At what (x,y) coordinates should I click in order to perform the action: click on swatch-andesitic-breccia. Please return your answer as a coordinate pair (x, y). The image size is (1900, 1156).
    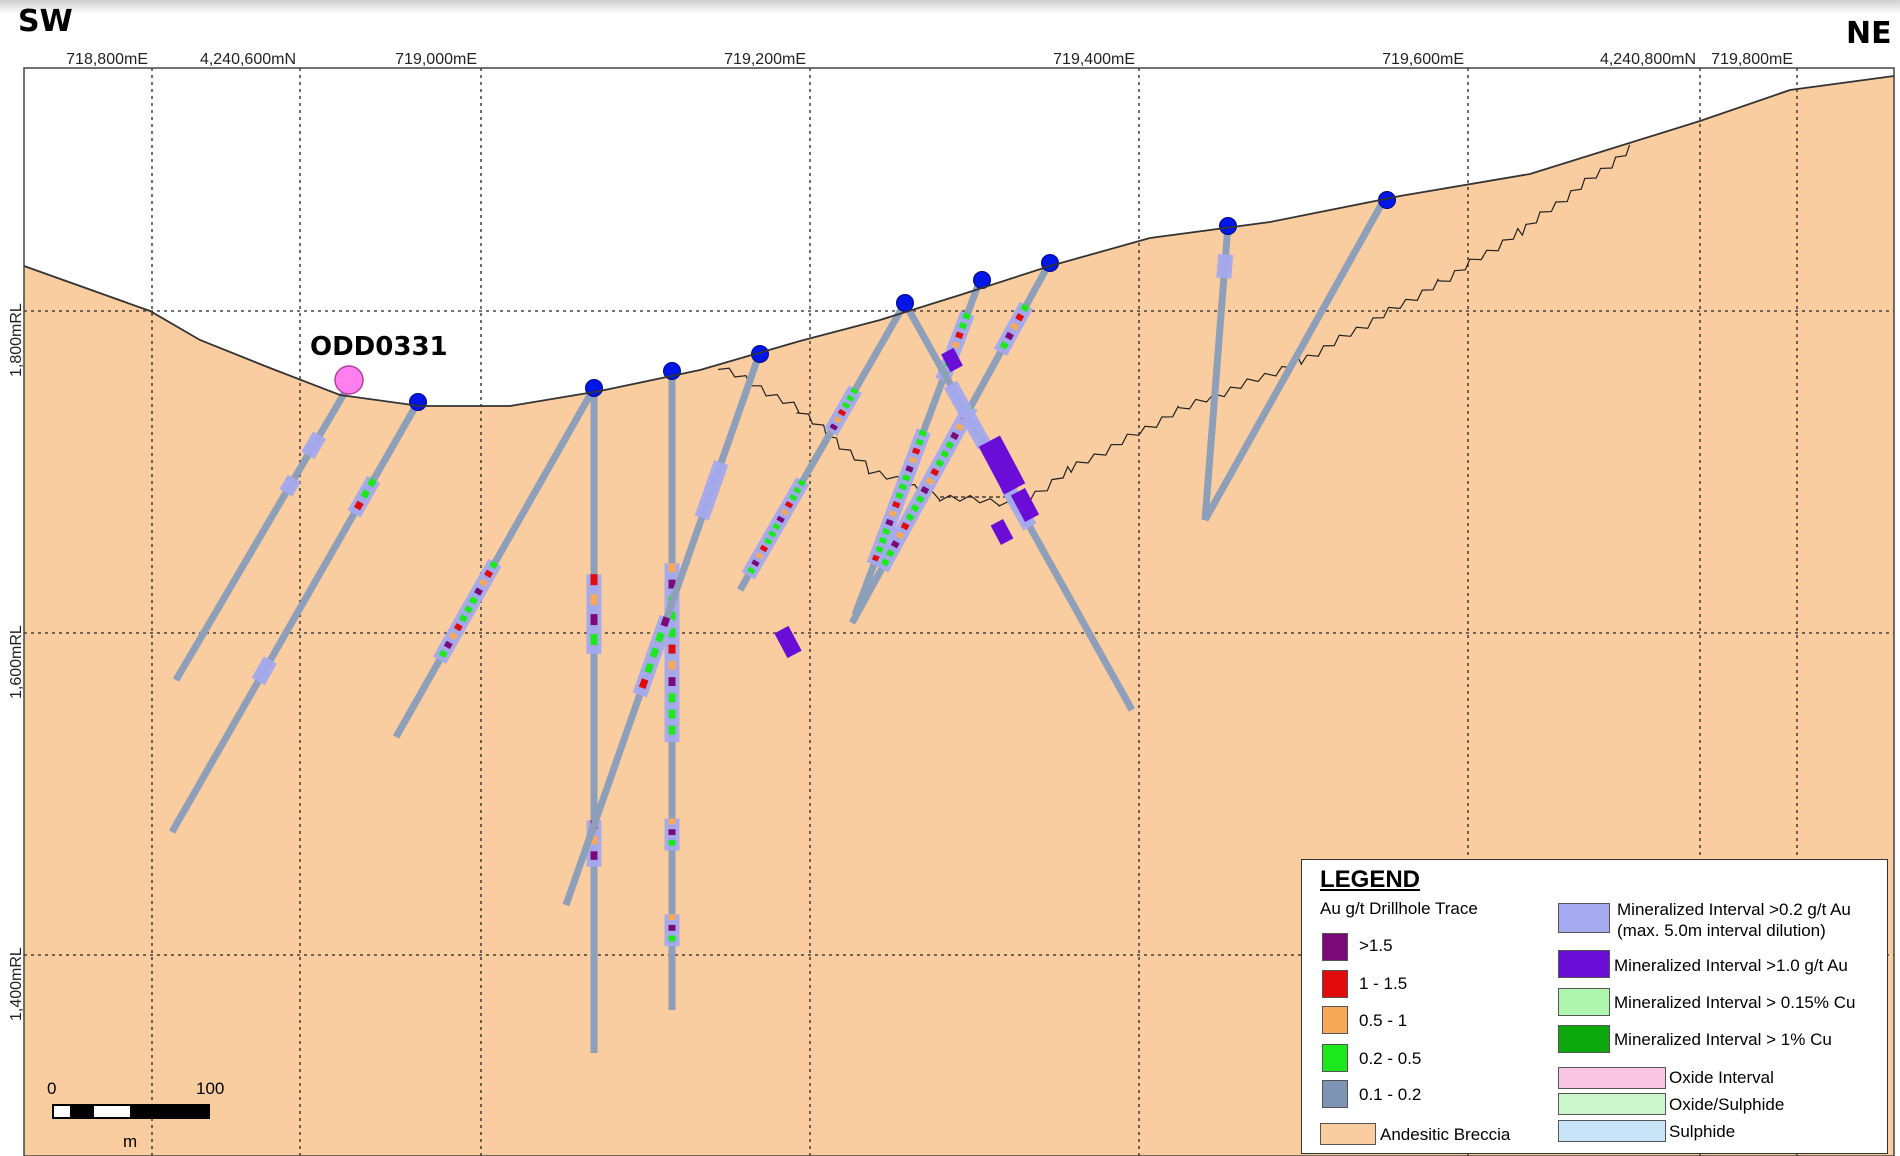
    Looking at the image, I should click on (1348, 1134).